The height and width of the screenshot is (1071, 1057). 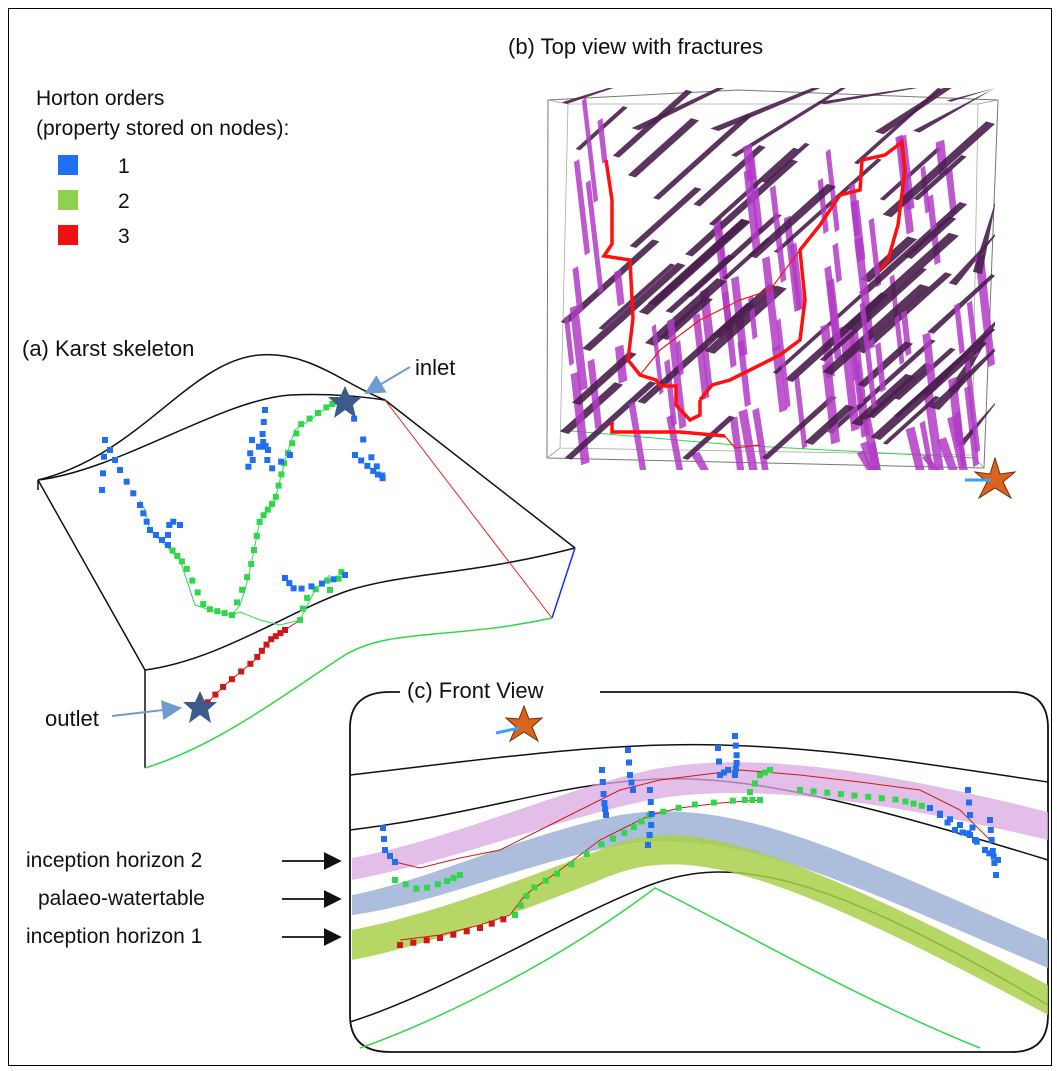 What do you see at coordinates (200, 707) in the screenshot?
I see `outlet-star-icon` at bounding box center [200, 707].